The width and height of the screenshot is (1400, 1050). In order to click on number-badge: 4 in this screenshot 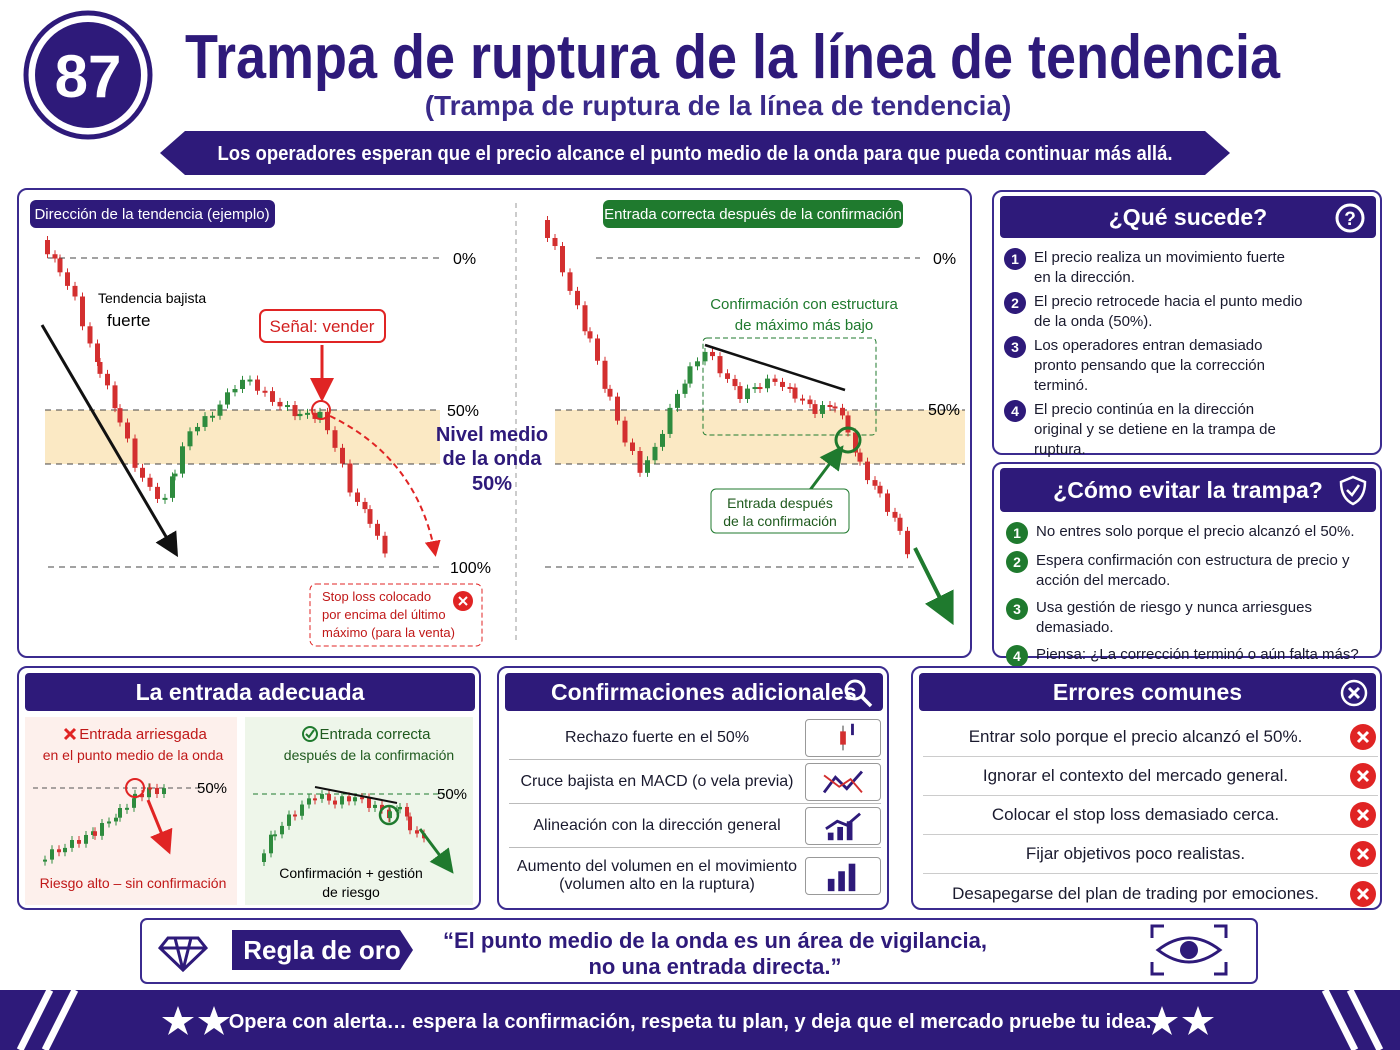, I will do `click(1017, 656)`.